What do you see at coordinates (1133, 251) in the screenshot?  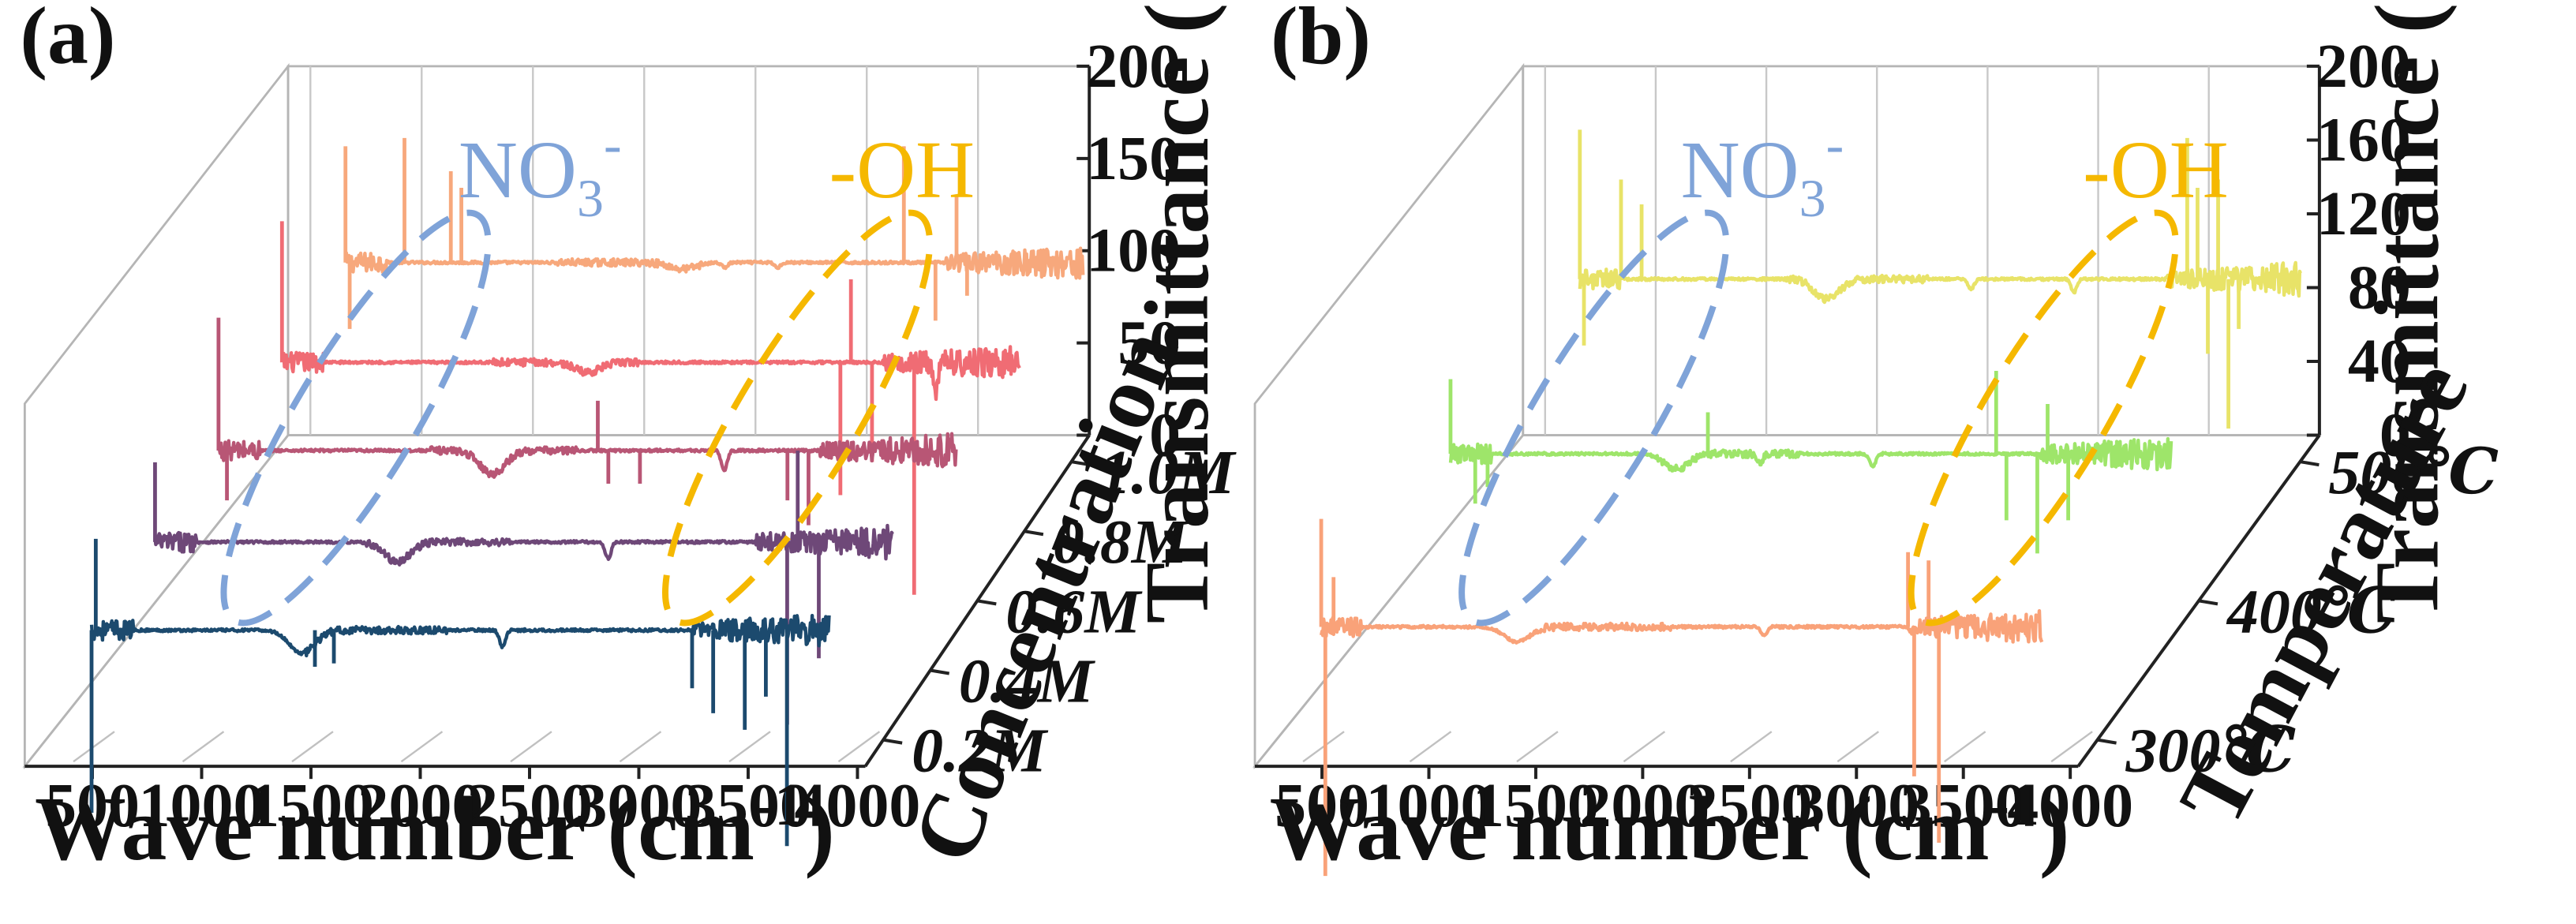 I see `y-tick-label: 100` at bounding box center [1133, 251].